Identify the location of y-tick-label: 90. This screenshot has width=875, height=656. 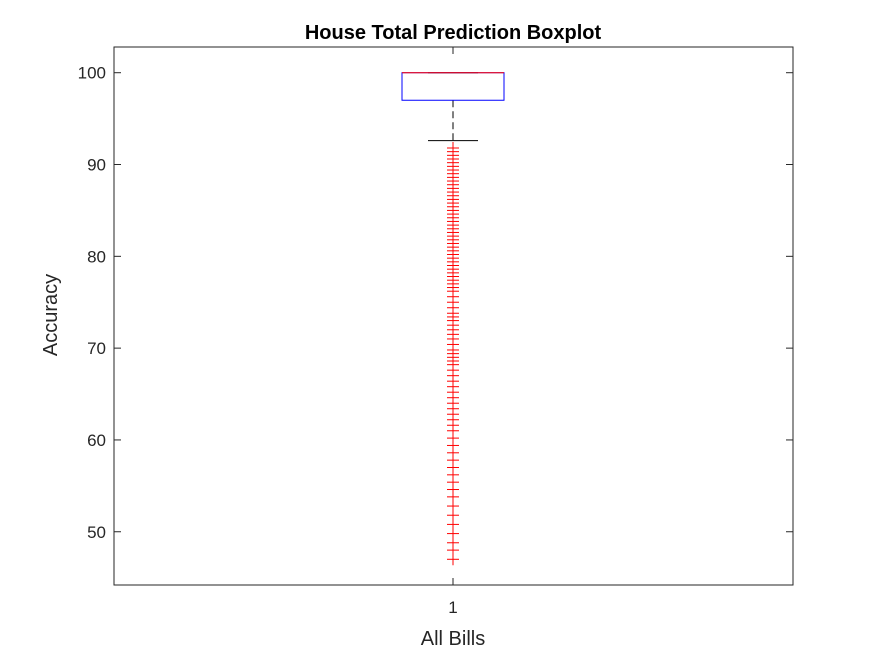
(96, 165).